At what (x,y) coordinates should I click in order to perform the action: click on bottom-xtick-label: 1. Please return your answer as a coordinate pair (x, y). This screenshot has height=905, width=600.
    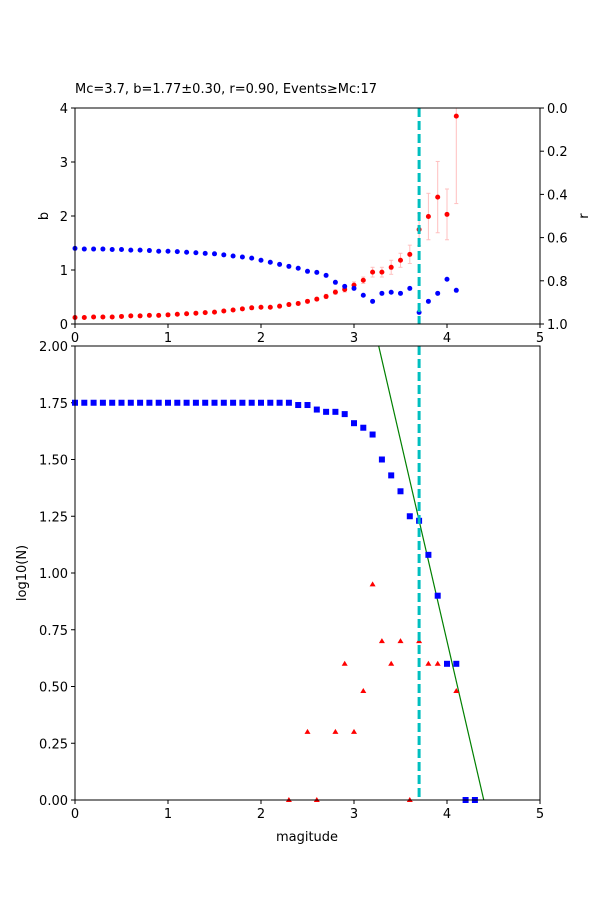
    Looking at the image, I should click on (168, 814).